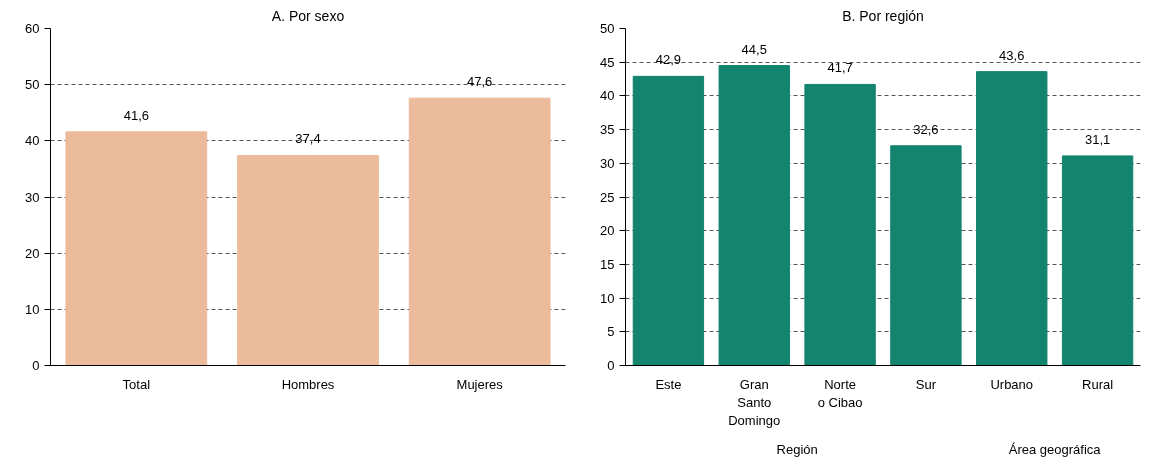  I want to click on text: Región, so click(797, 449).